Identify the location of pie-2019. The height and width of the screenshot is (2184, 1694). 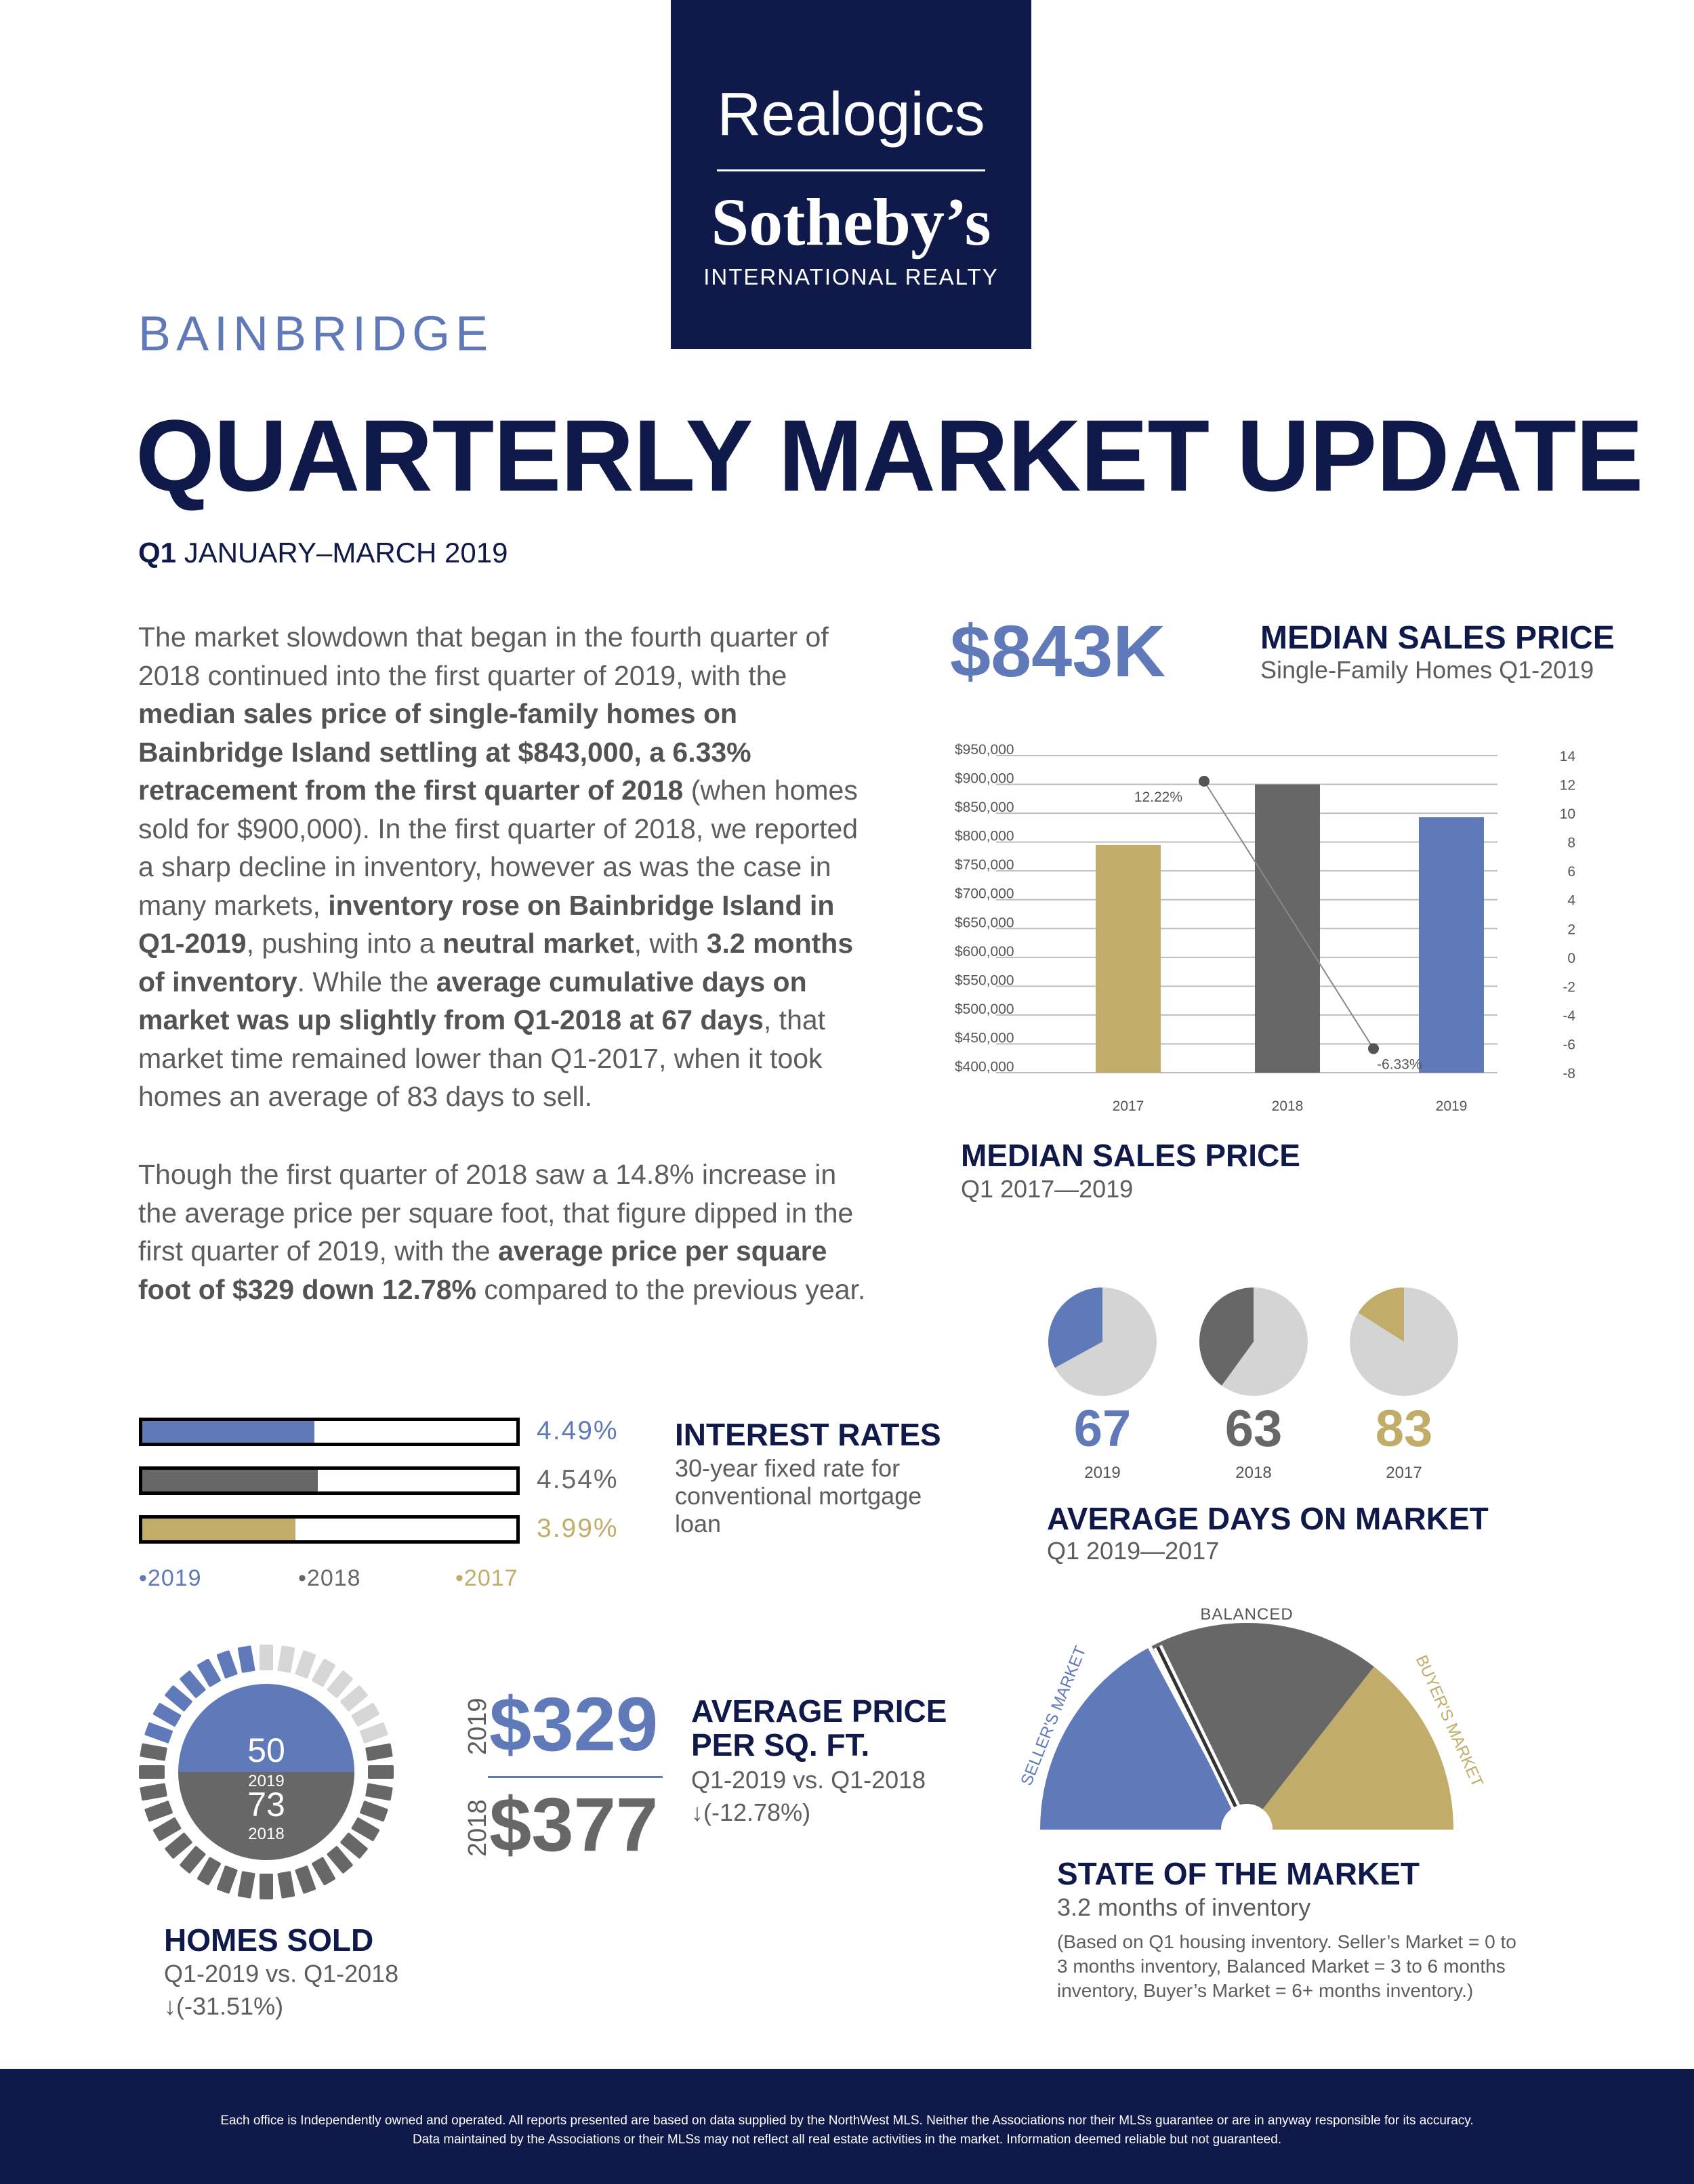
(1102, 1342).